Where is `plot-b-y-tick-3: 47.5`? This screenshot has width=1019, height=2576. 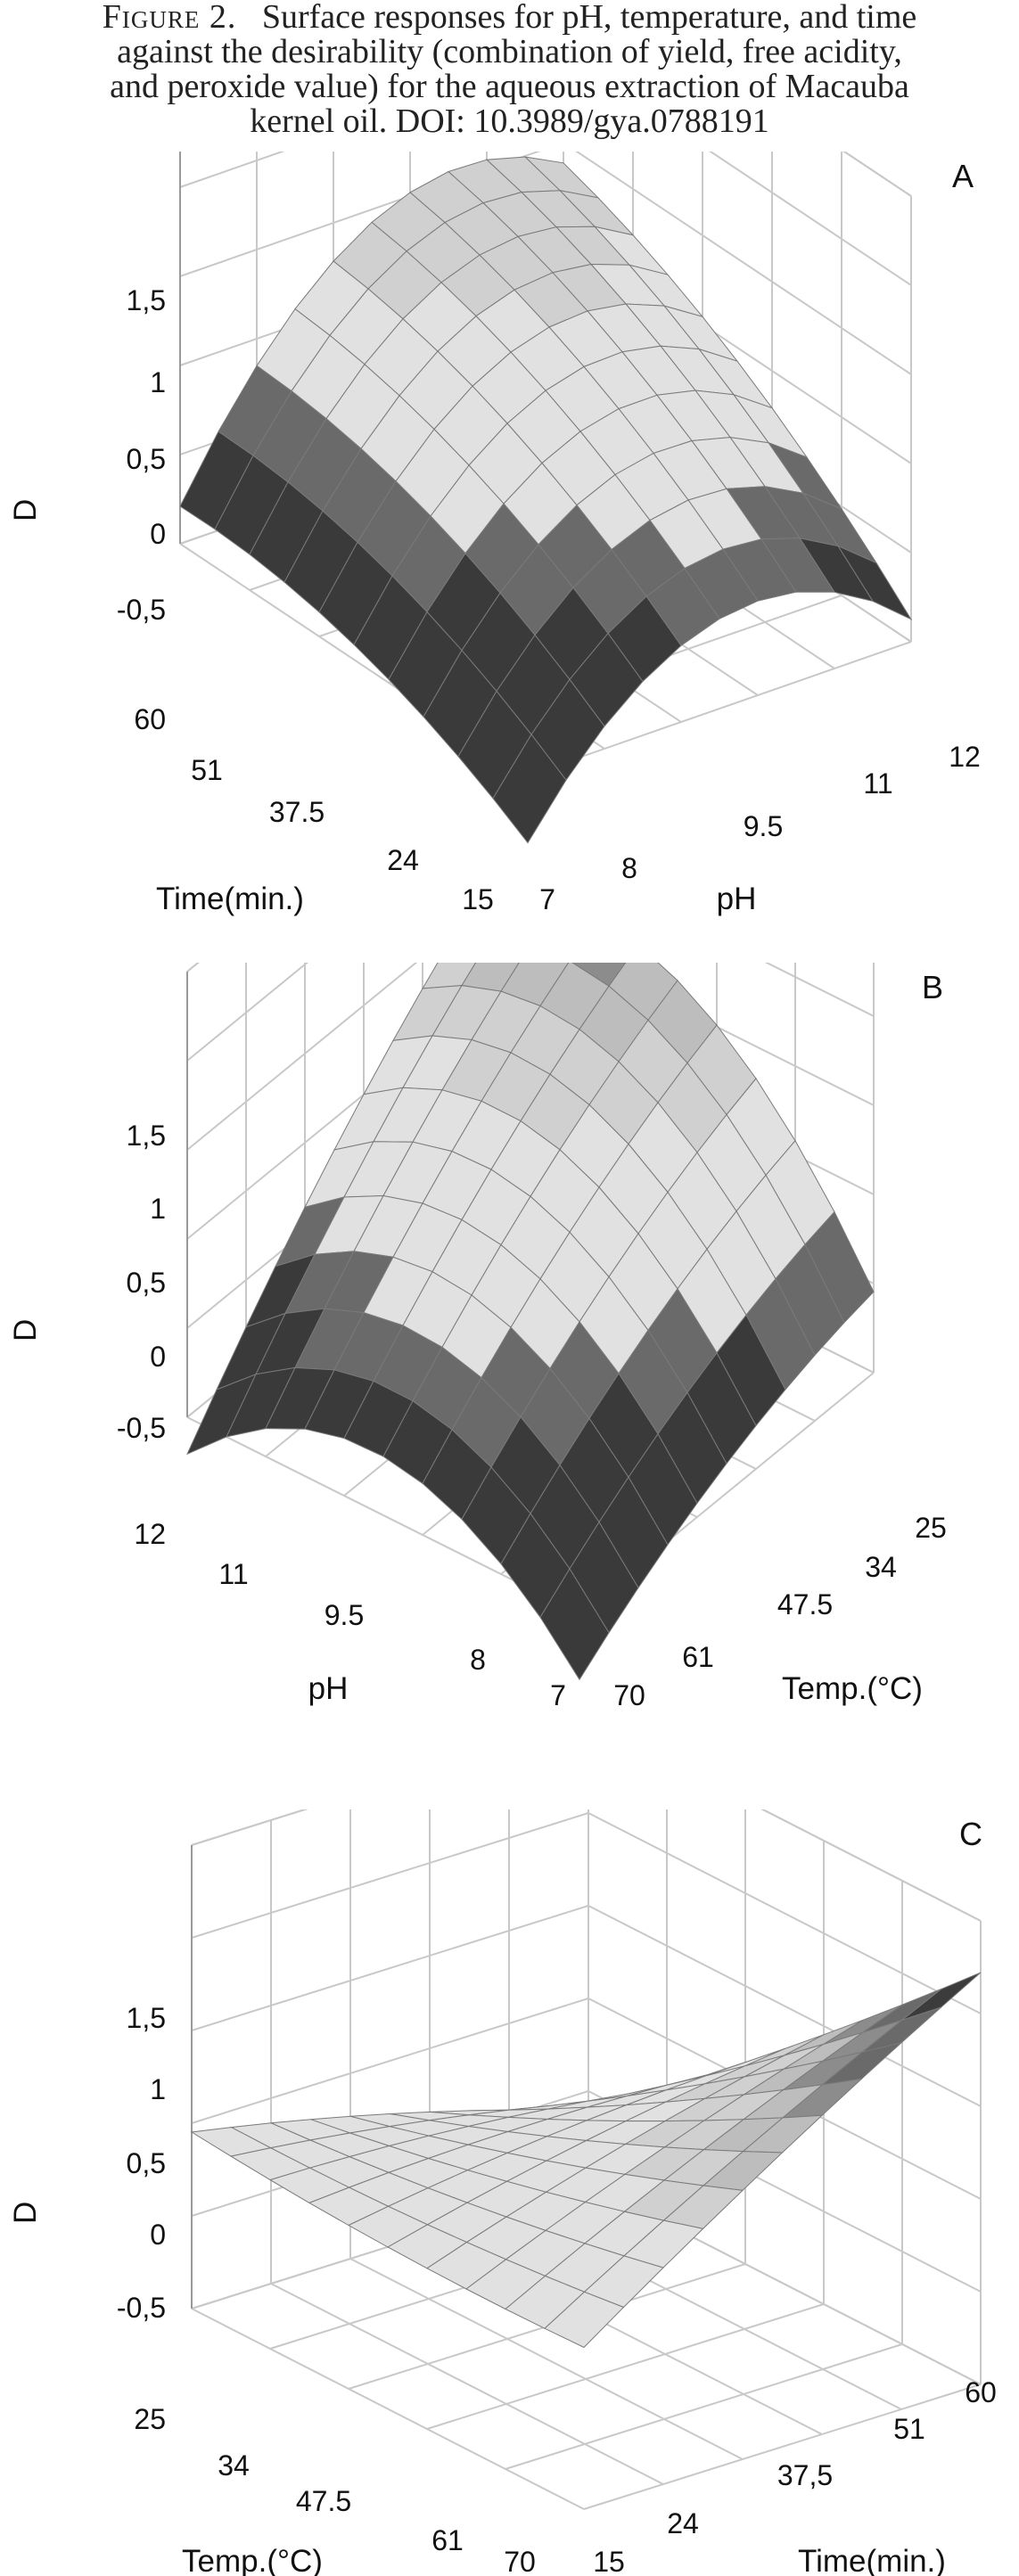 plot-b-y-tick-3: 47.5 is located at coordinates (805, 1604).